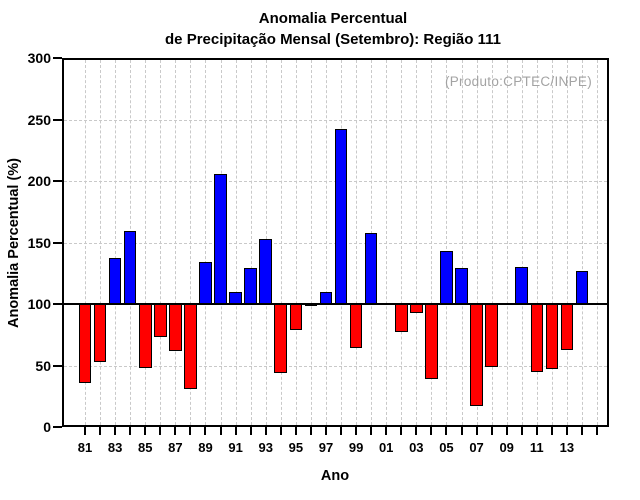 This screenshot has width=640, height=500. What do you see at coordinates (281, 338) in the screenshot?
I see `bar-1994` at bounding box center [281, 338].